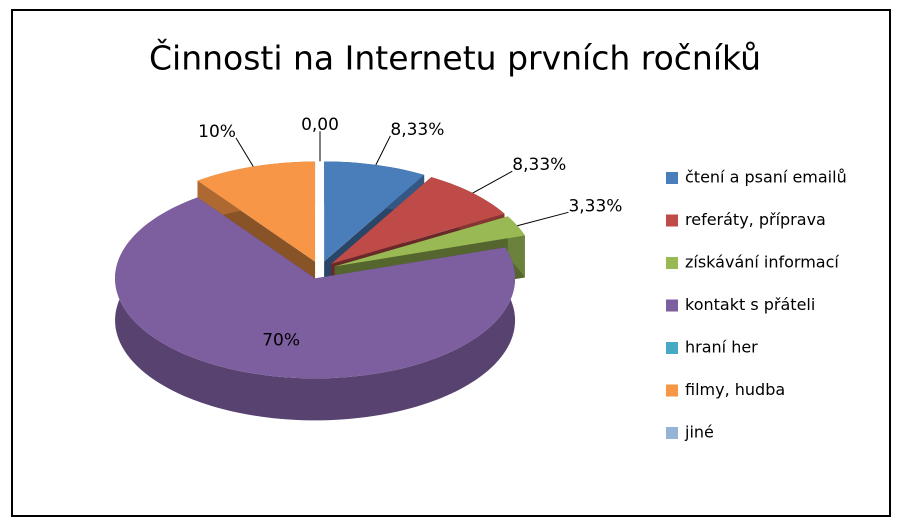  I want to click on data-label: 0,00, so click(320, 125).